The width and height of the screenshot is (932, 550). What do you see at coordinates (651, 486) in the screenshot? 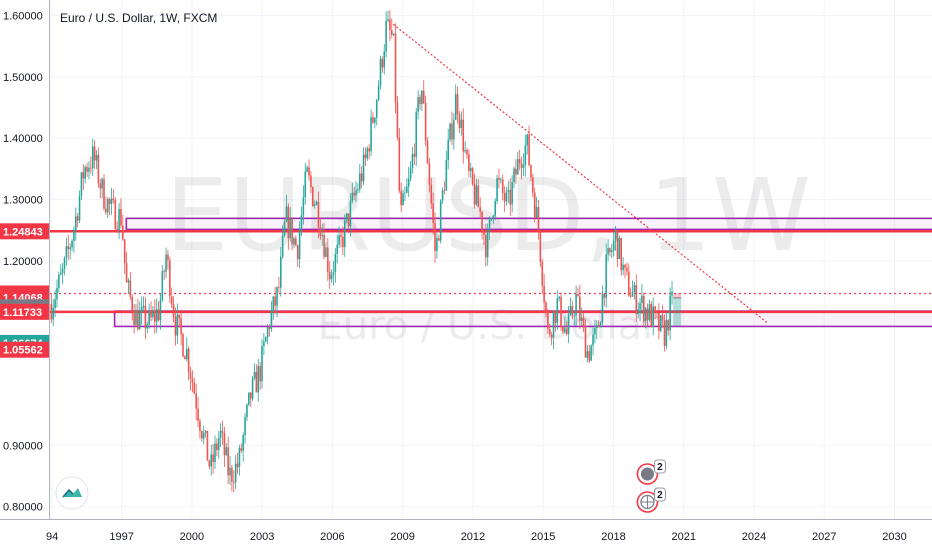
I see `event-markers: 22` at bounding box center [651, 486].